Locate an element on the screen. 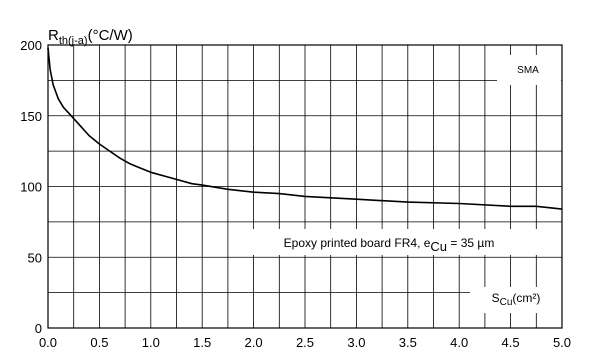 Image resolution: width=589 pixels, height=356 pixels. y-axis-label-unit: (°C/W) is located at coordinates (110, 35).